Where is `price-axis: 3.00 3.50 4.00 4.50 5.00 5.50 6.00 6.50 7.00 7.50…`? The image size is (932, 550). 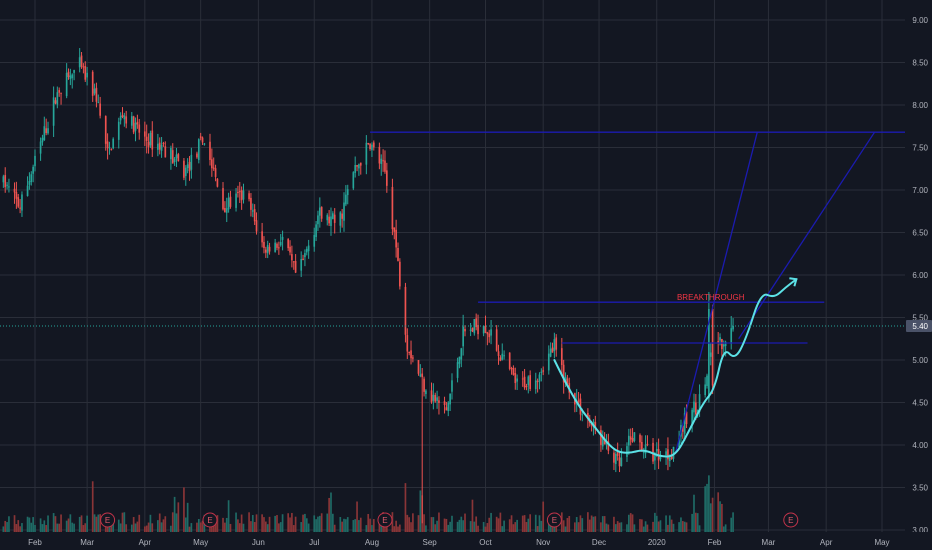
price-axis: 3.00 3.50 4.00 4.50 5.00 5.50 6.00 6.50 7.00 7.50… is located at coordinates (918, 275).